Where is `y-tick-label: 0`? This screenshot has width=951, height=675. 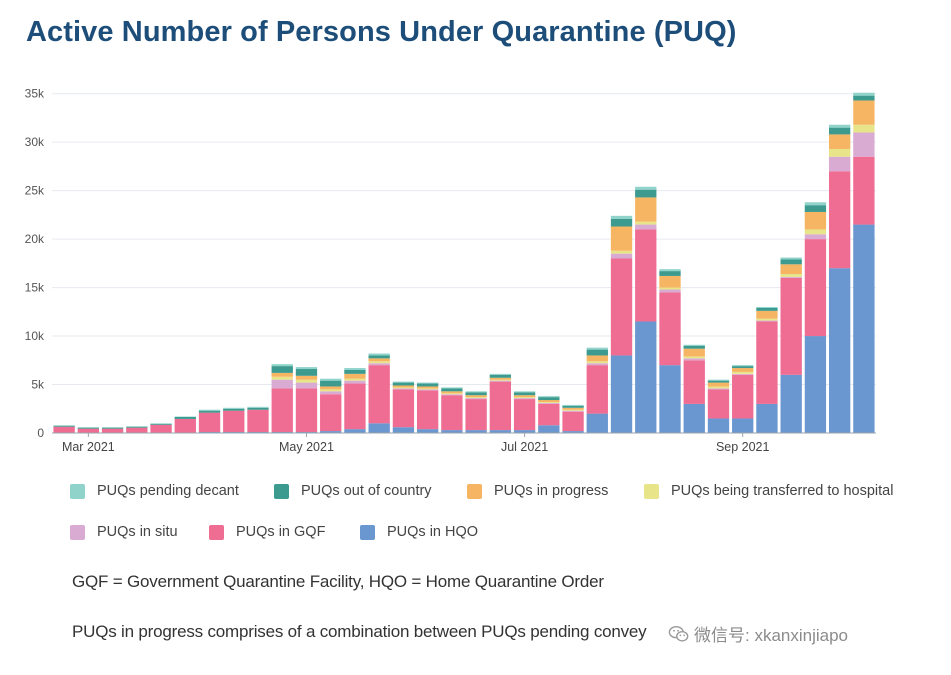
y-tick-label: 0 is located at coordinates (40, 433).